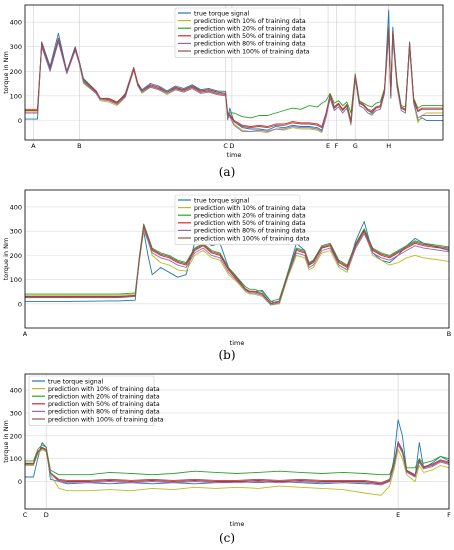 The height and width of the screenshot is (550, 454). What do you see at coordinates (355, 146) in the screenshot?
I see `x-tick-label: G` at bounding box center [355, 146].